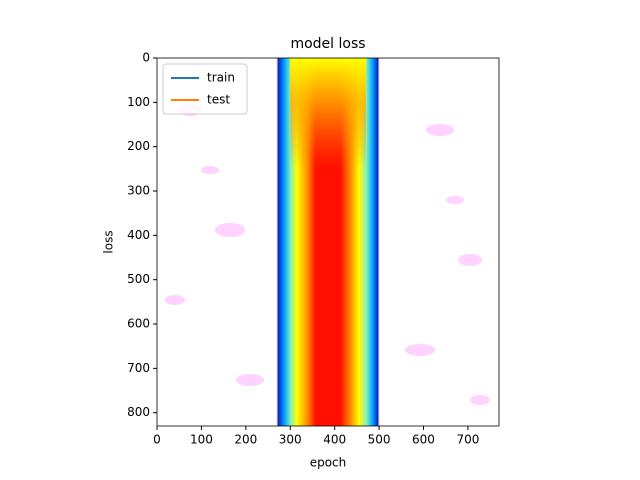  Describe the element at coordinates (138, 235) in the screenshot. I see `y-tick-label: 400` at that location.